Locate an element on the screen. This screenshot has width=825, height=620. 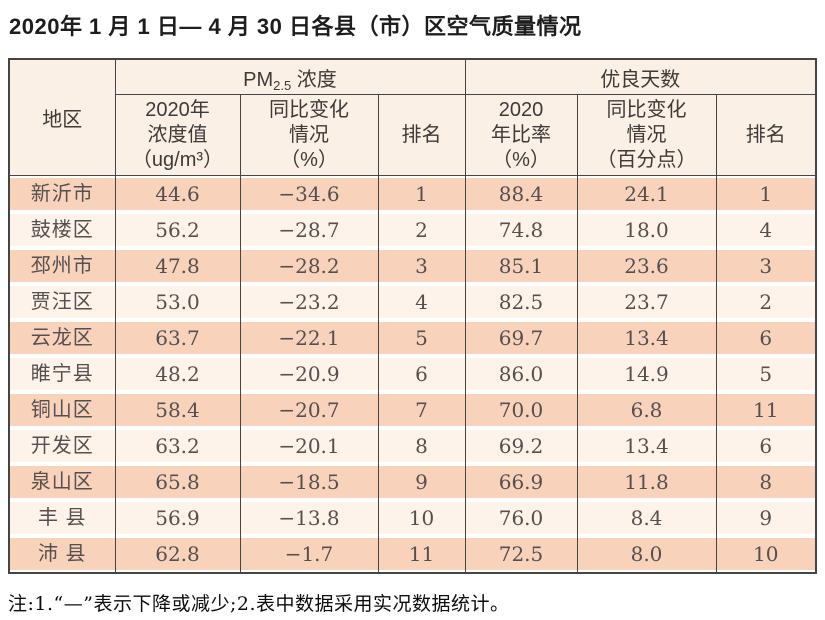
good-ratio-header-line1: 2020 is located at coordinates (521, 109).